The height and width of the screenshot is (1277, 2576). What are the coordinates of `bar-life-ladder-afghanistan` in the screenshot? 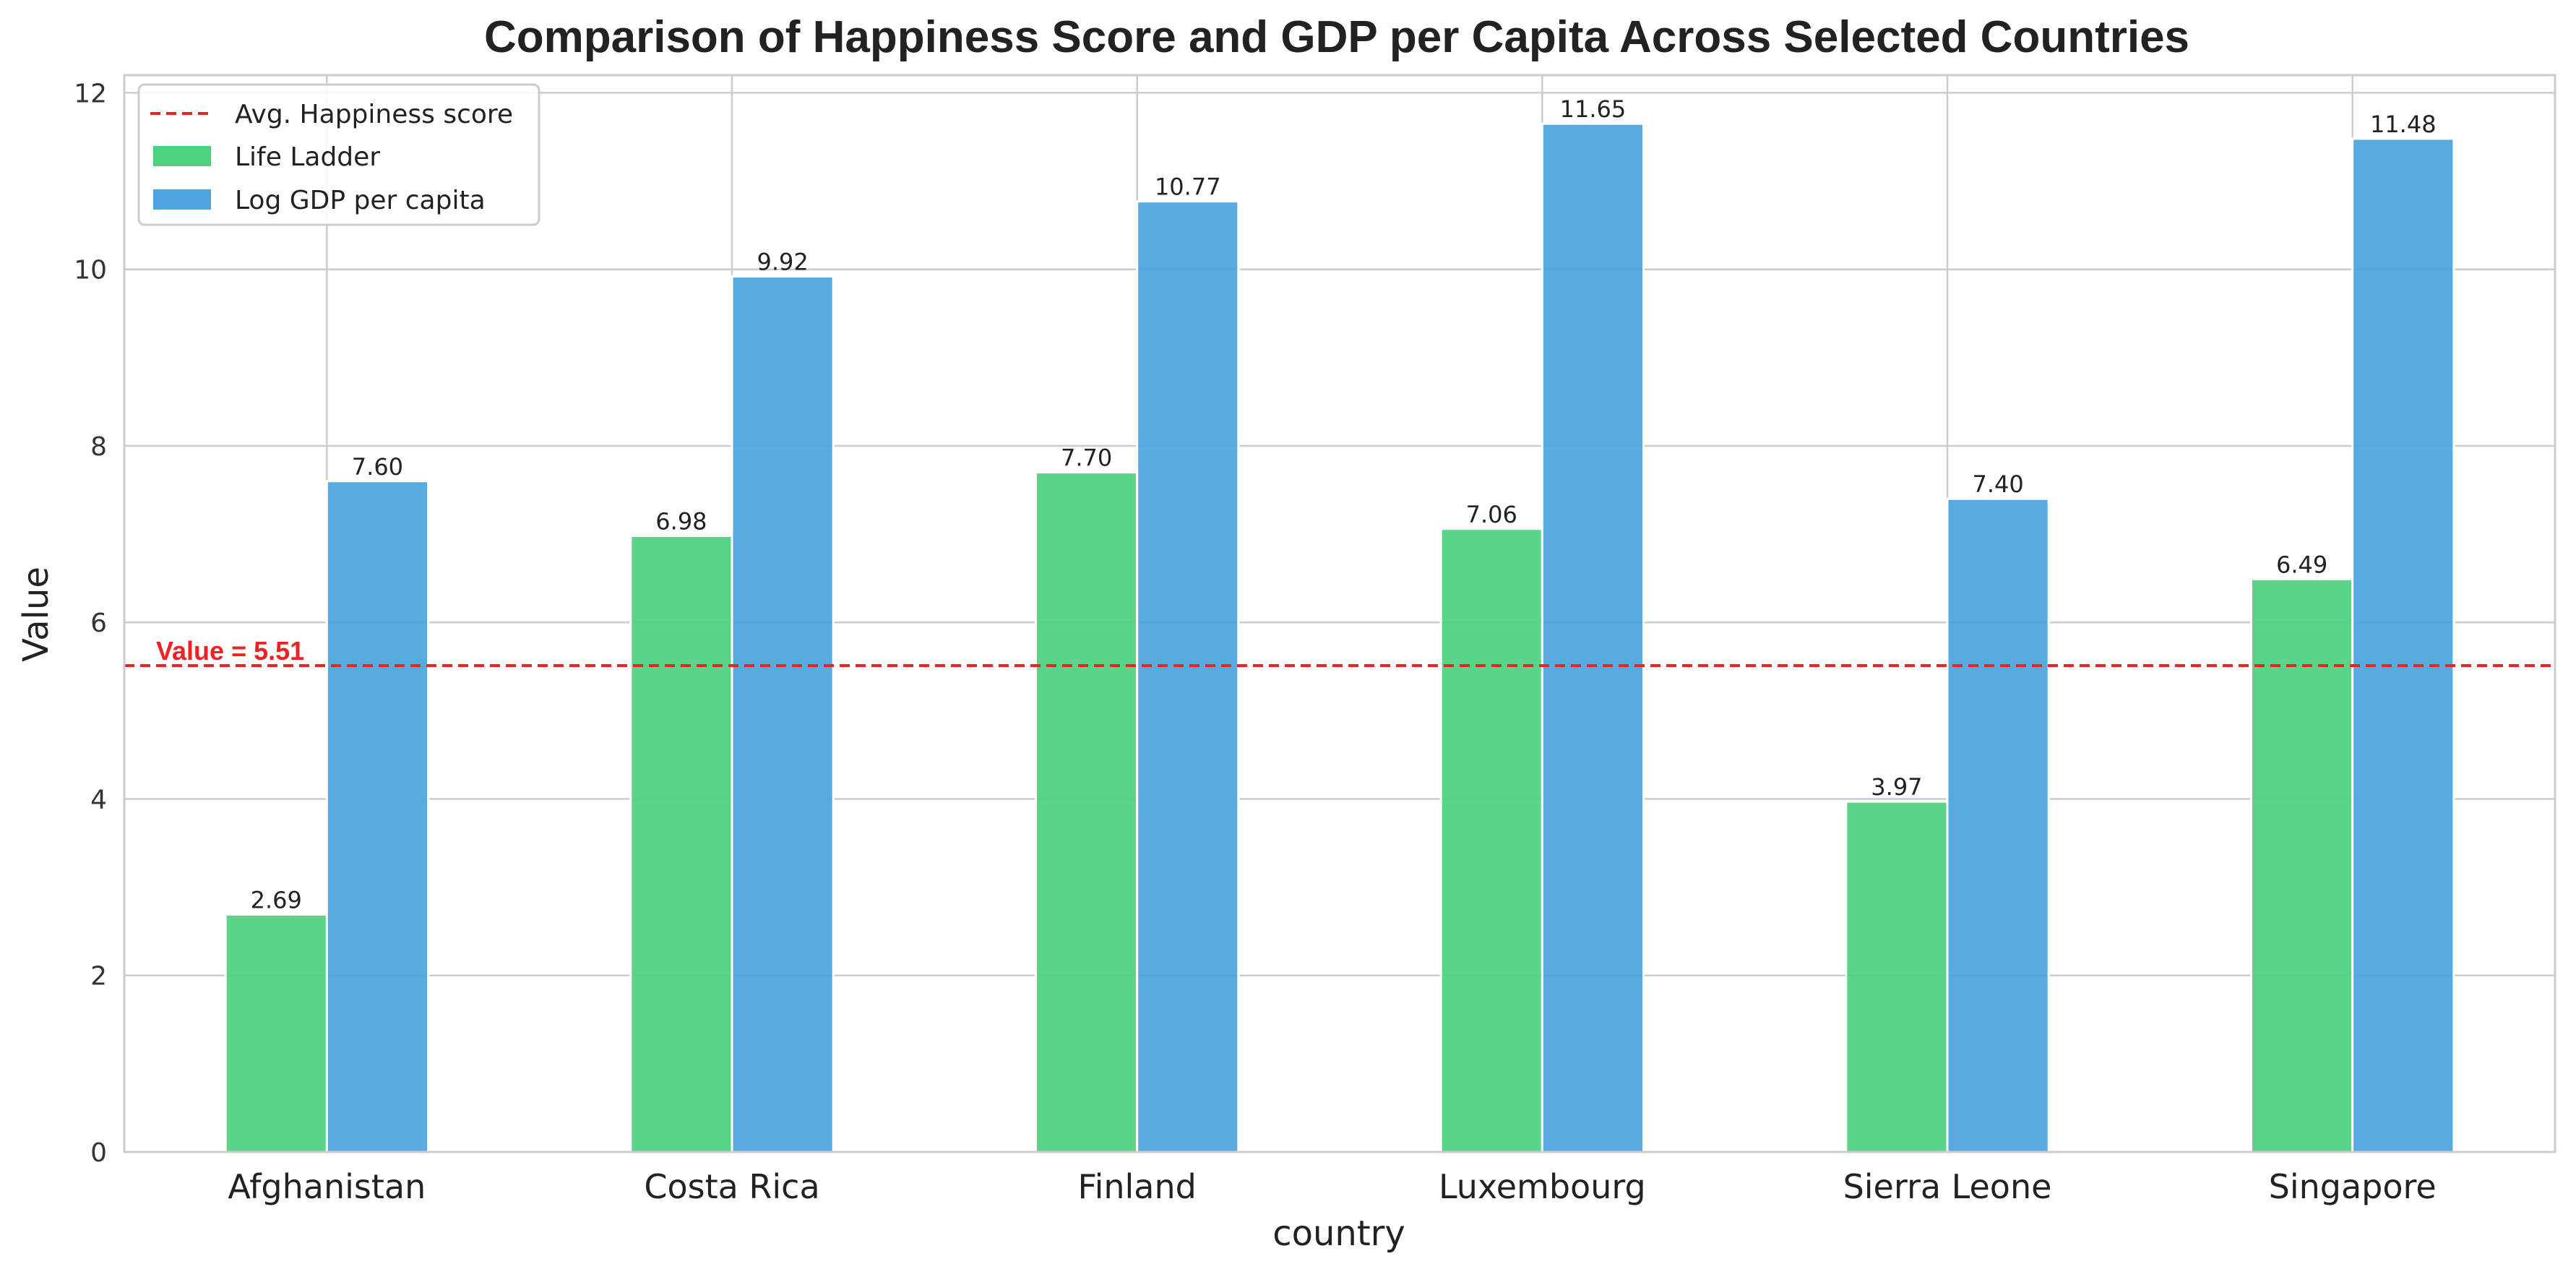 It's located at (276, 1033).